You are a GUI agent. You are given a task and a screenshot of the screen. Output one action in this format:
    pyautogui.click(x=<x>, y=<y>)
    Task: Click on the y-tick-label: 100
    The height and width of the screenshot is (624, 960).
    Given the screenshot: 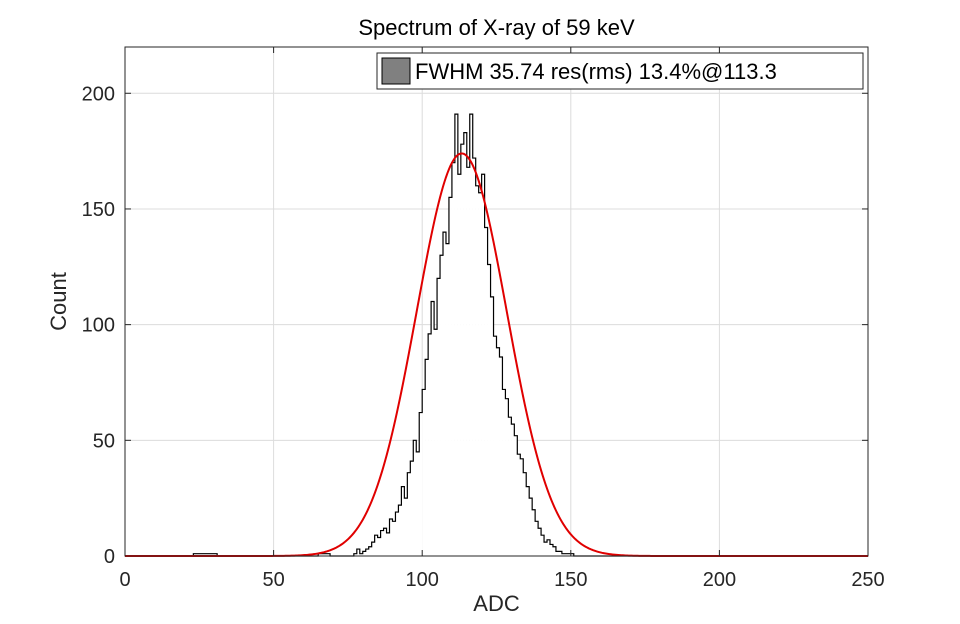 What is the action you would take?
    pyautogui.click(x=98, y=326)
    